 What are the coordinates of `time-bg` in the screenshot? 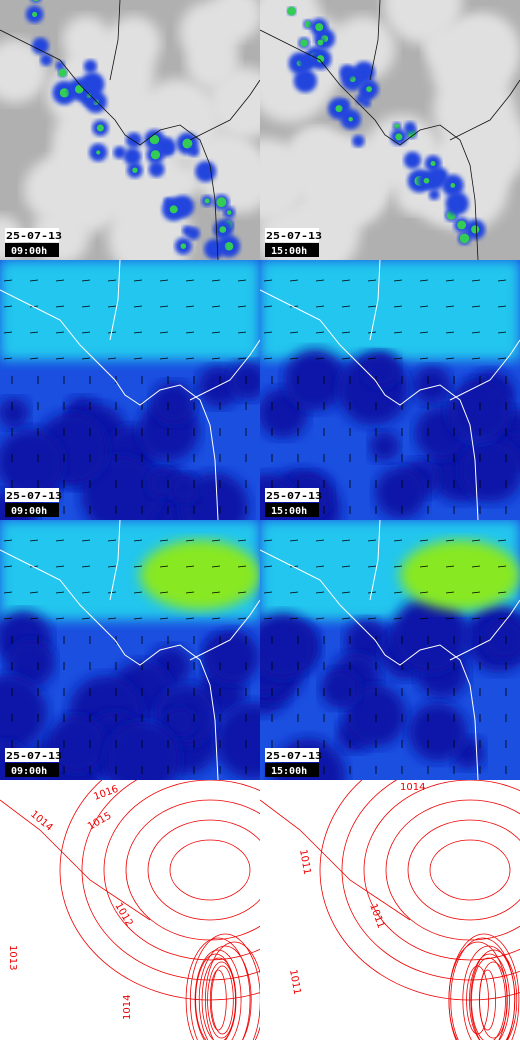 It's located at (32, 510).